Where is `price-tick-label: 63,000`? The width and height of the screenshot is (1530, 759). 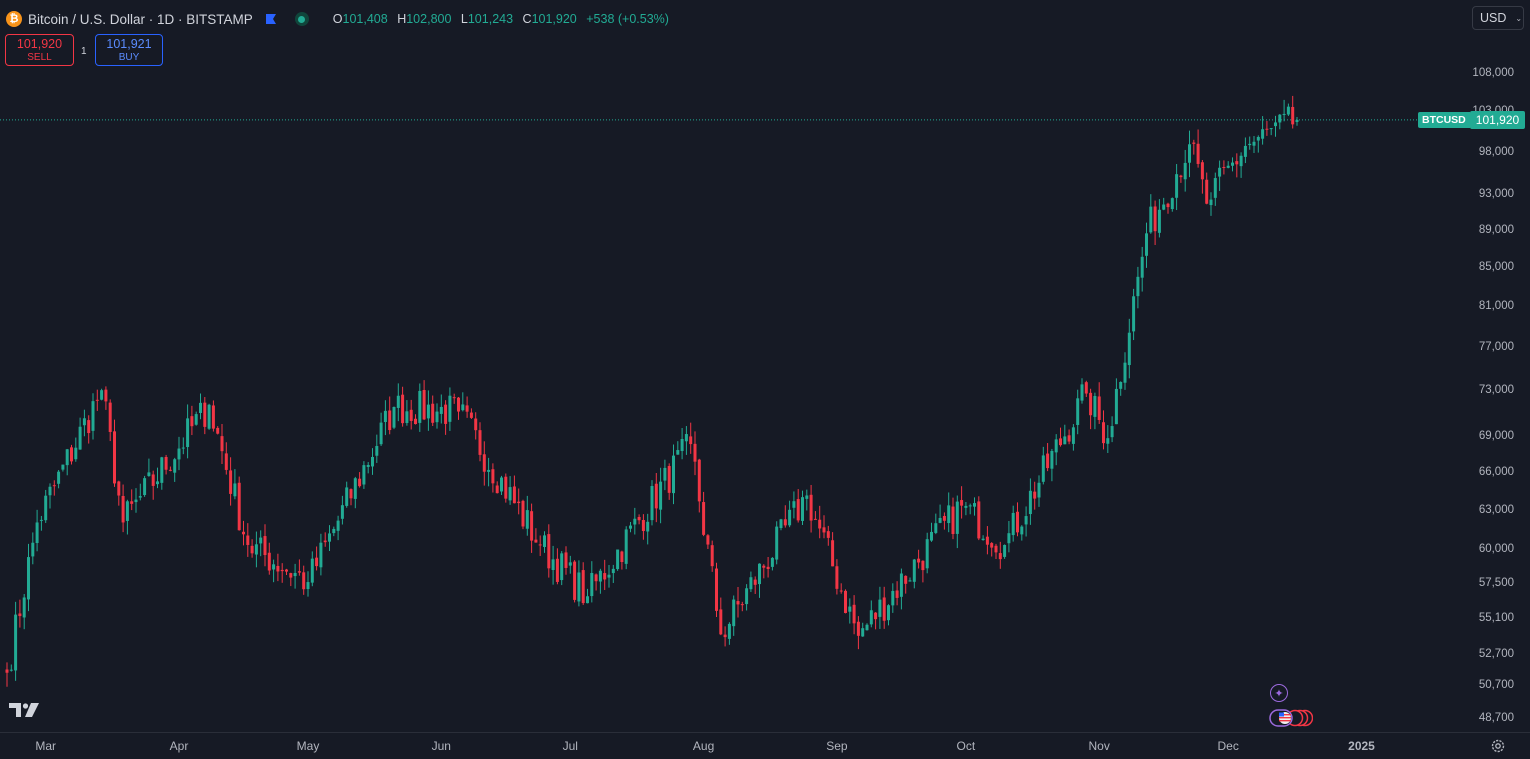
price-tick-label: 63,000 is located at coordinates (1496, 509).